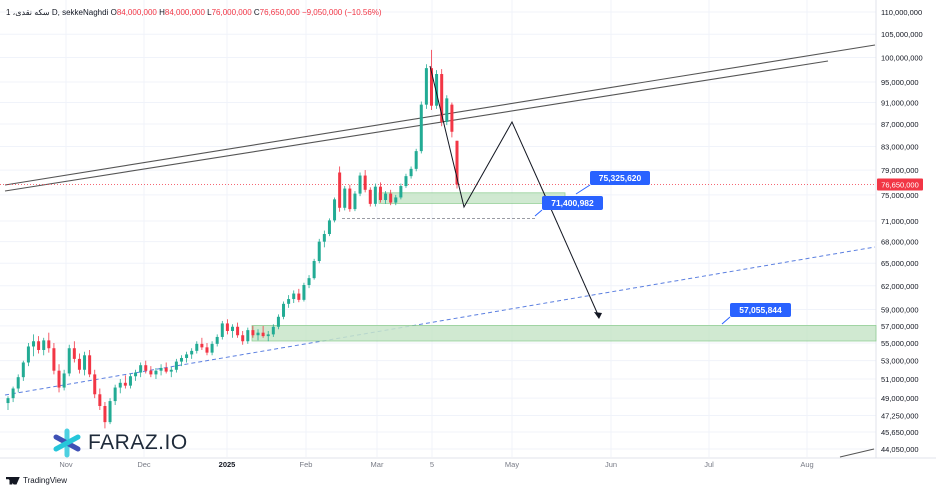 The height and width of the screenshot is (492, 936). Describe the element at coordinates (231, 12) in the screenshot. I see `low-value: 76,000,000` at that location.